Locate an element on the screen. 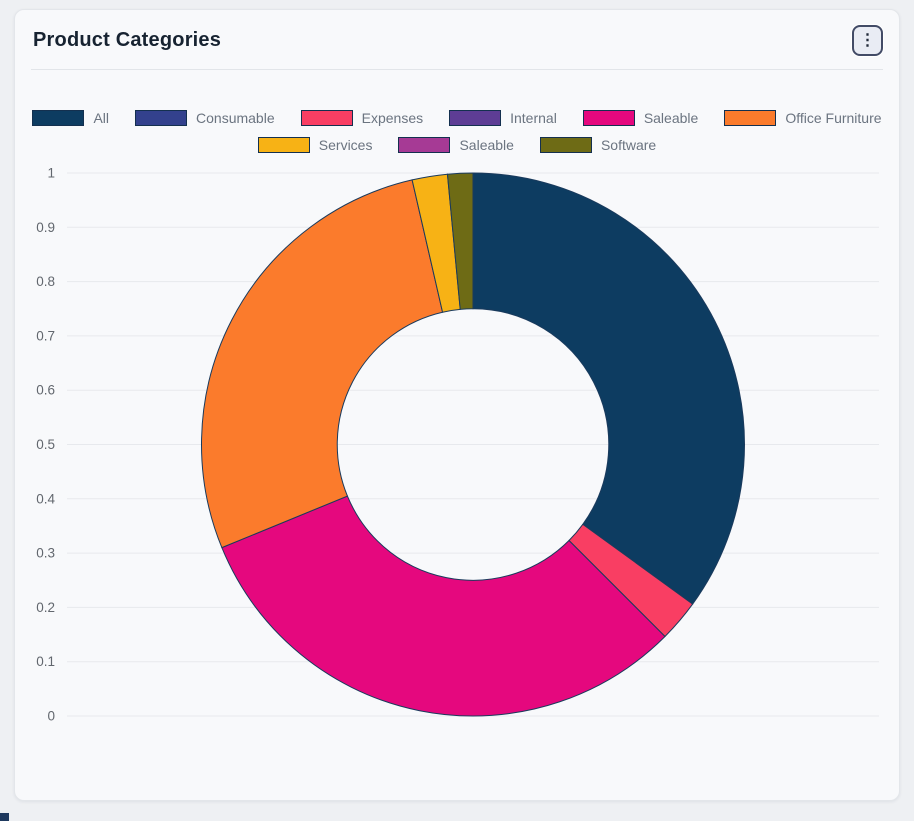 The height and width of the screenshot is (821, 914). pie-slice-software is located at coordinates (460, 241).